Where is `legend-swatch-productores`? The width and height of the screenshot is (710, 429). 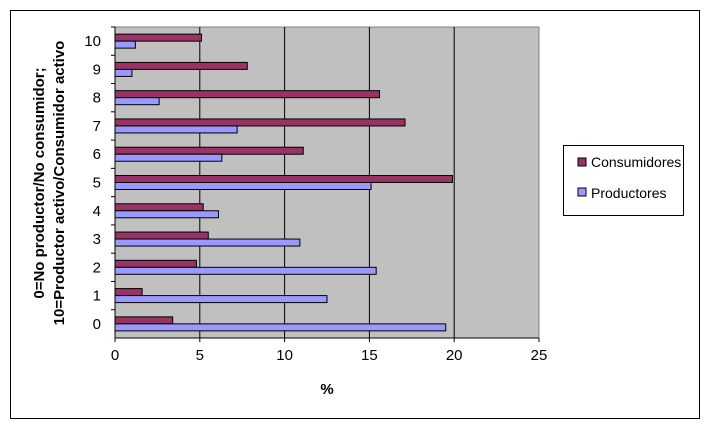
legend-swatch-productores is located at coordinates (582, 192).